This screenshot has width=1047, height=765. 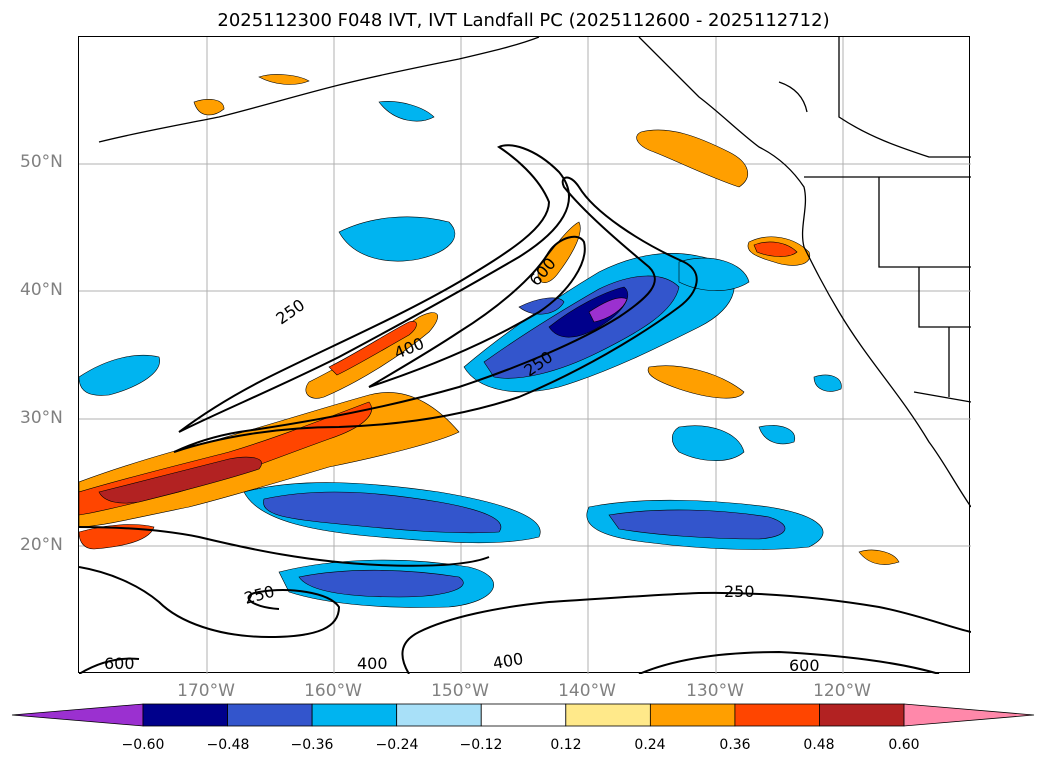 I want to click on colorbar-tick: −0.12, so click(x=481, y=745).